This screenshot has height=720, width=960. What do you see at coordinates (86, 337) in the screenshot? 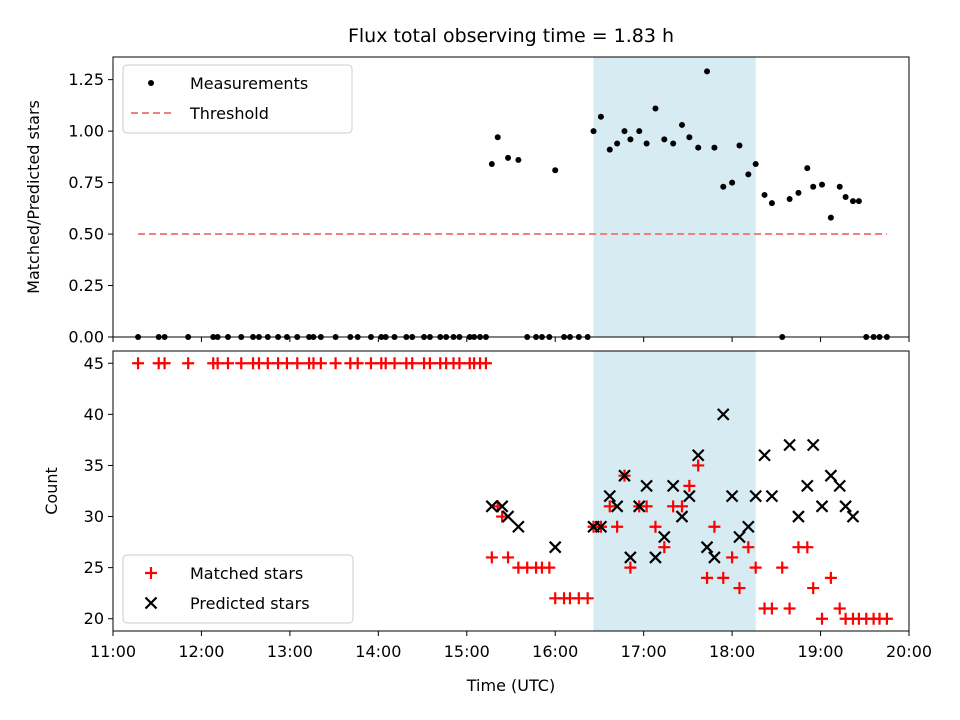
I see `top-ytick-label: 0.00` at bounding box center [86, 337].